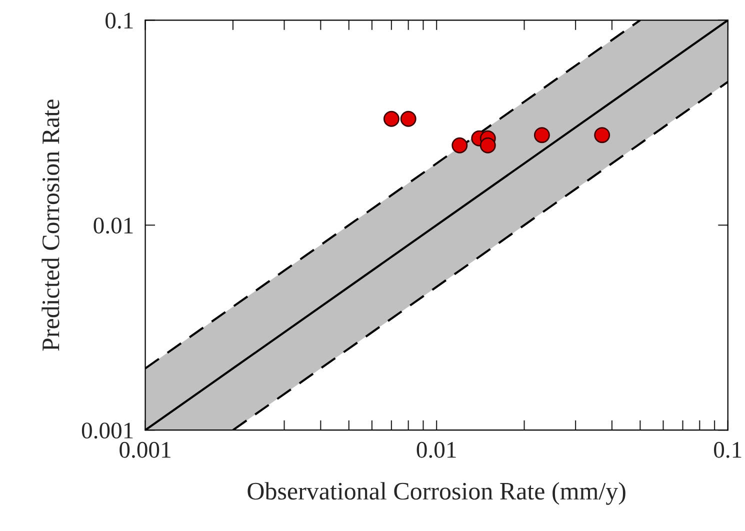 This screenshot has width=745, height=531. What do you see at coordinates (107, 430) in the screenshot?
I see `y-tick-label: 0.001` at bounding box center [107, 430].